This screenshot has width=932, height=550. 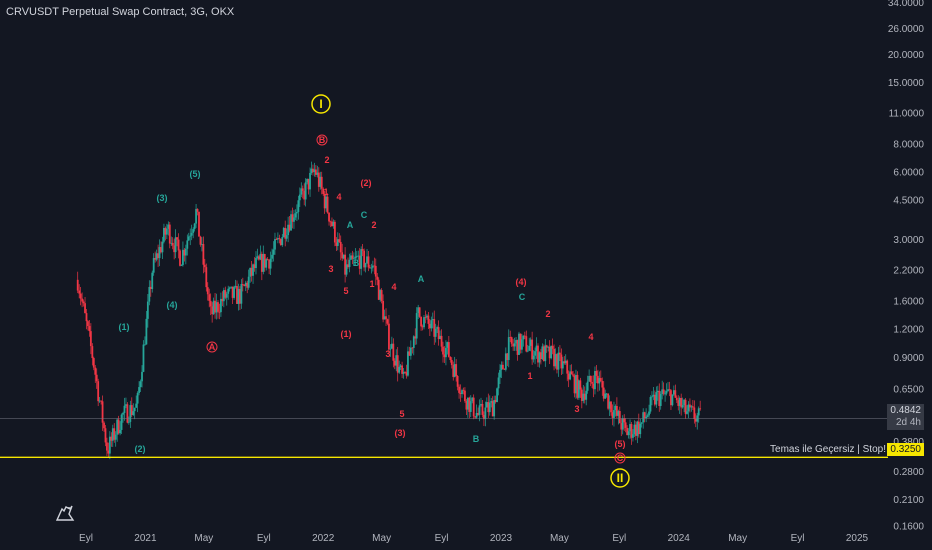 What do you see at coordinates (908, 358) in the screenshot?
I see `price-tick-label: 0.9000` at bounding box center [908, 358].